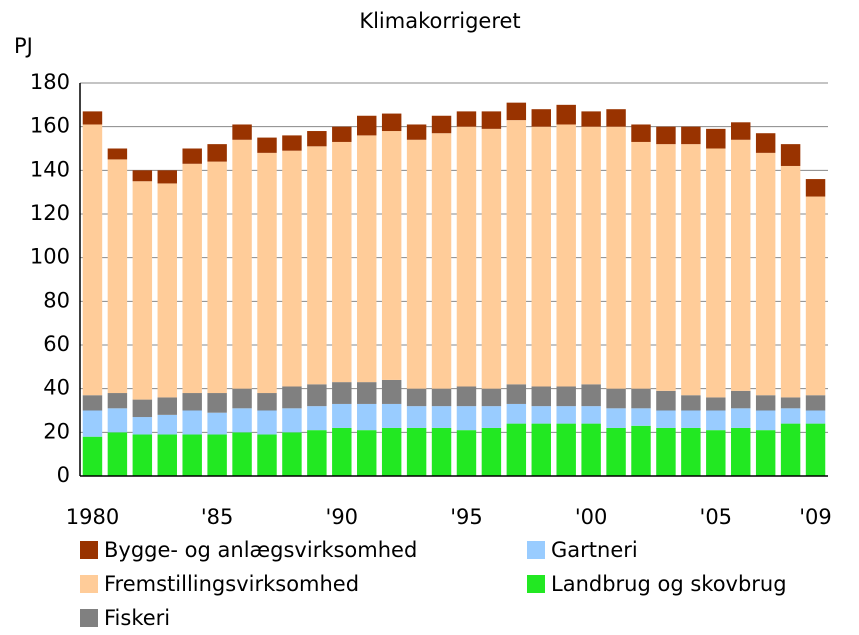 The image size is (859, 635). Describe the element at coordinates (56, 344) in the screenshot. I see `y-tick-label: 60` at that location.